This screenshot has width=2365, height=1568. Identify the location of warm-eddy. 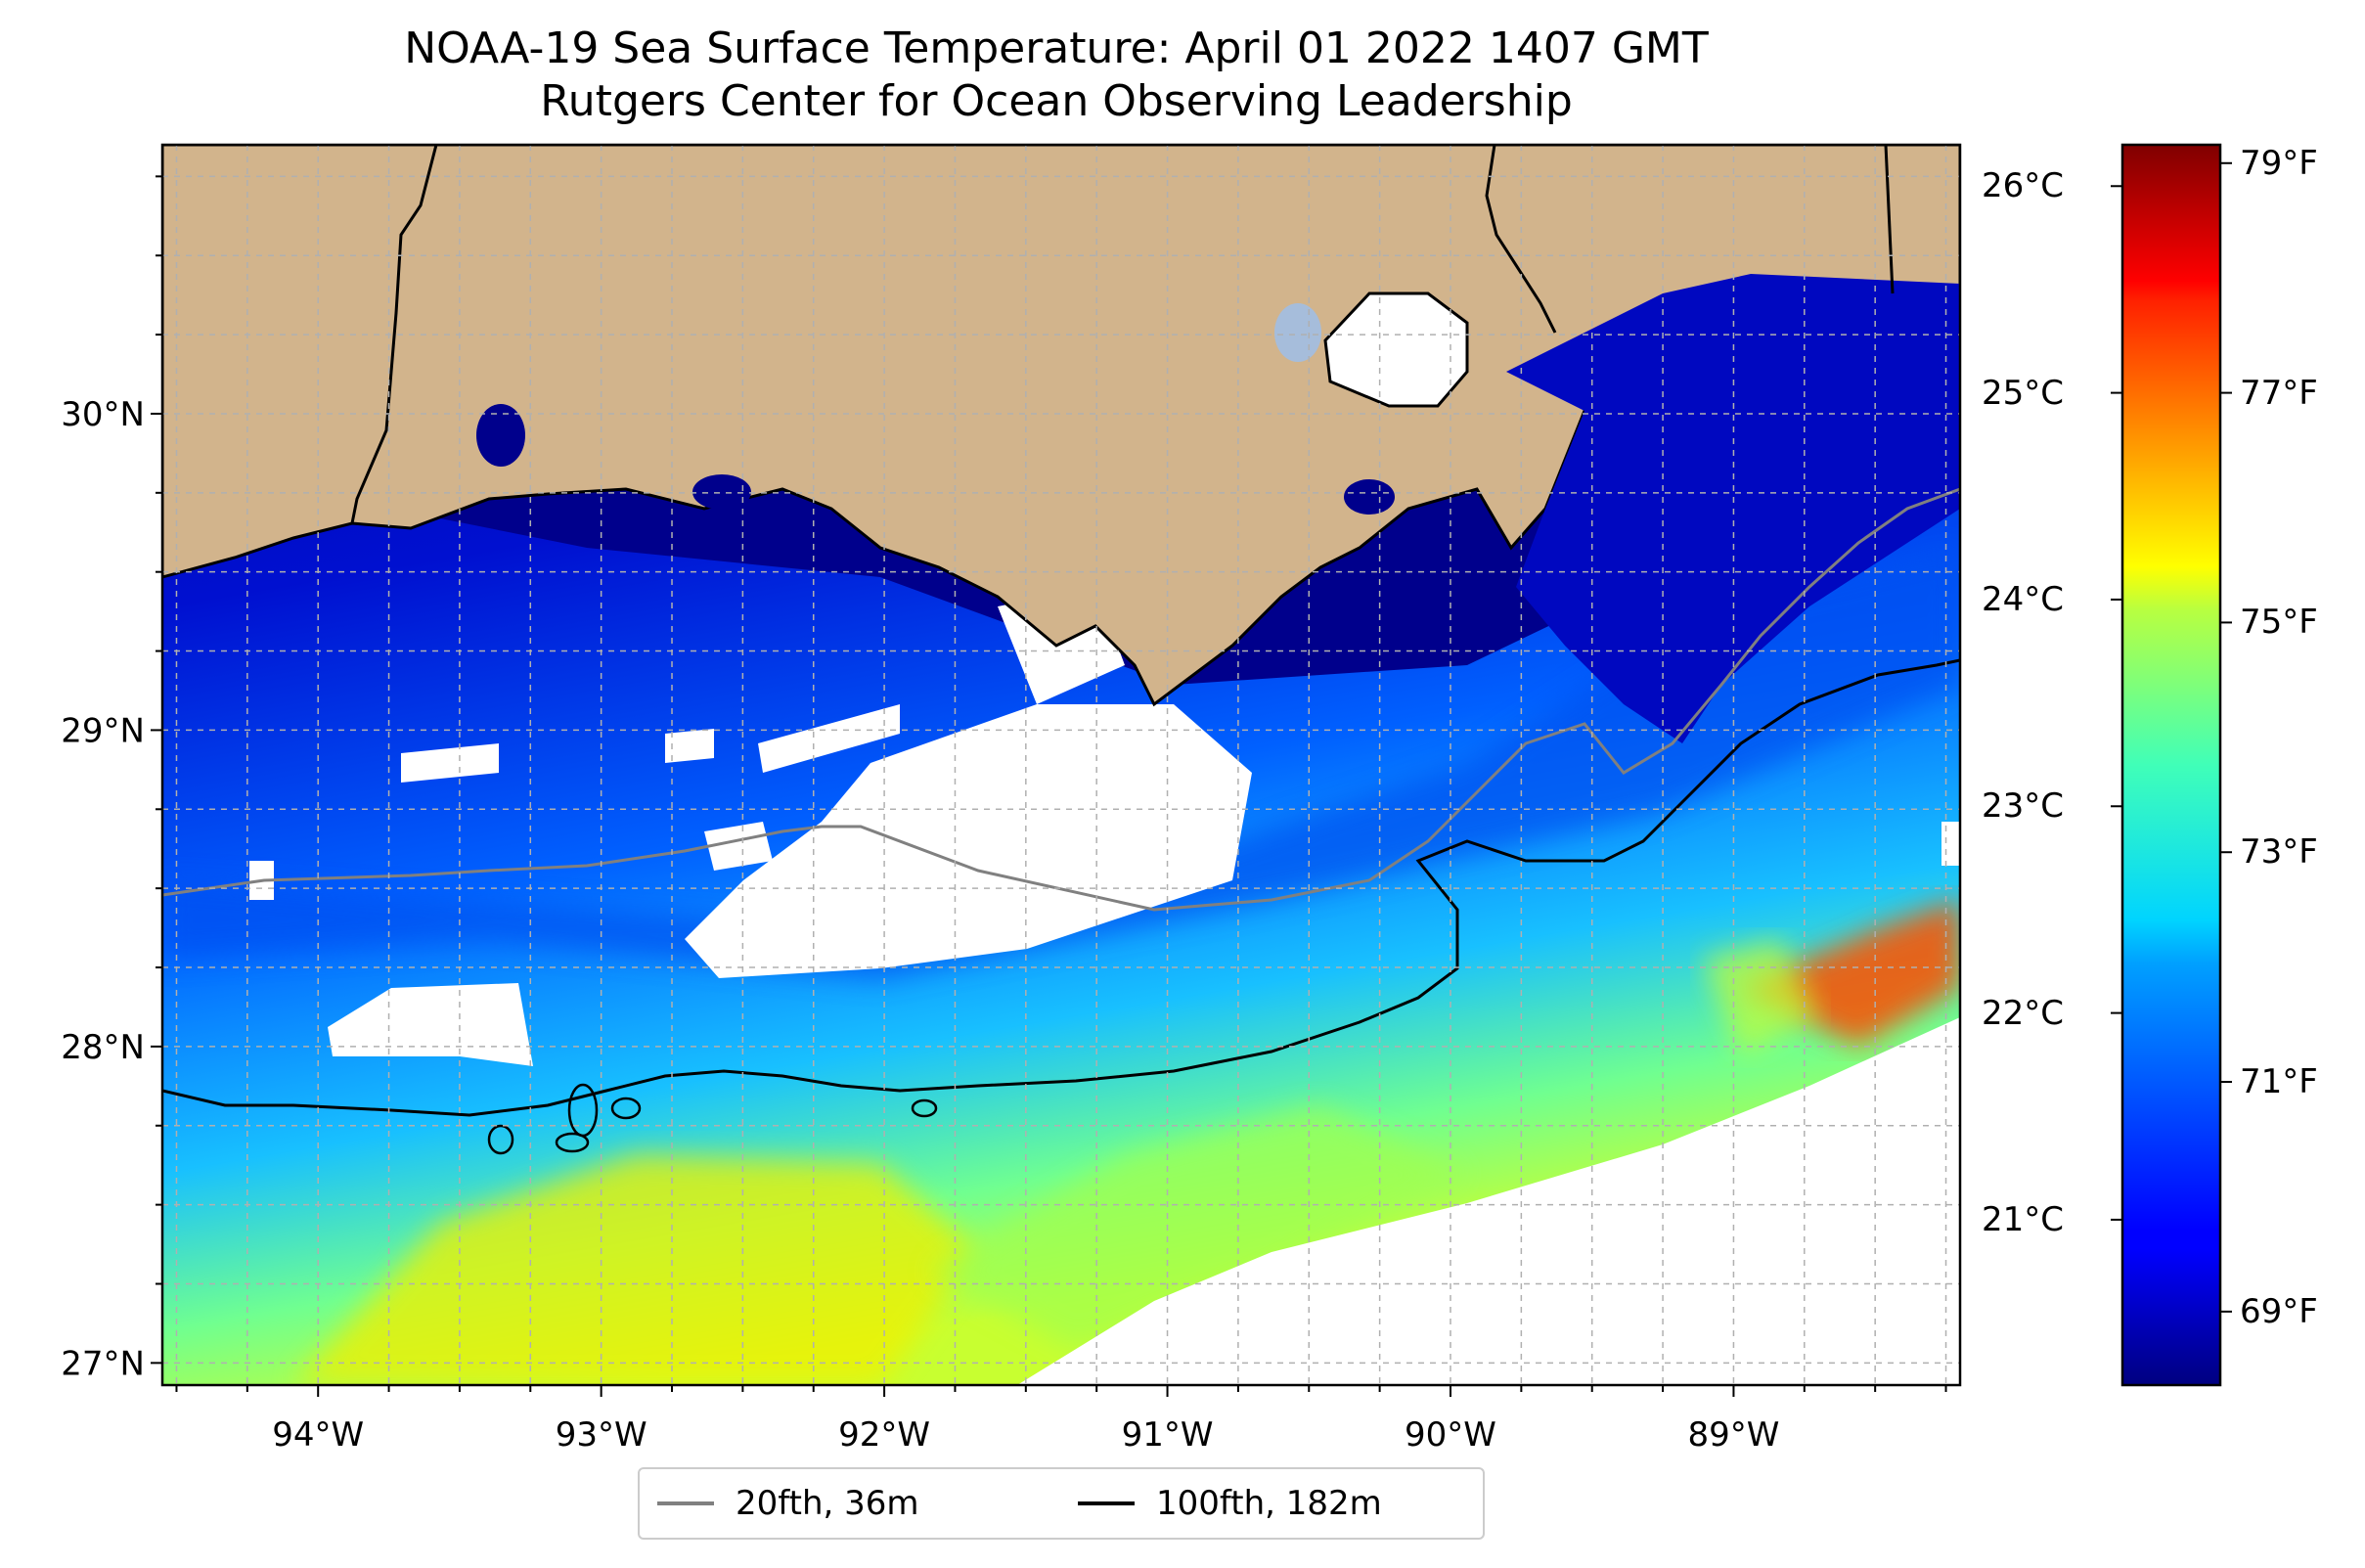
(1760, 997).